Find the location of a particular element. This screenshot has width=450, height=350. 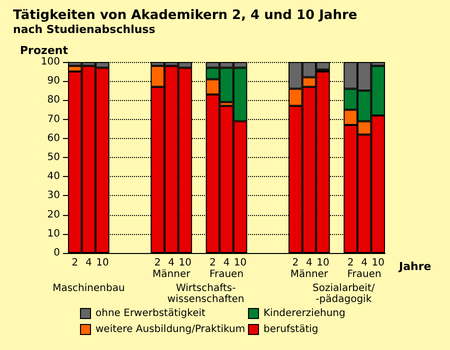

y-axis-title: Prozent is located at coordinates (44, 50).